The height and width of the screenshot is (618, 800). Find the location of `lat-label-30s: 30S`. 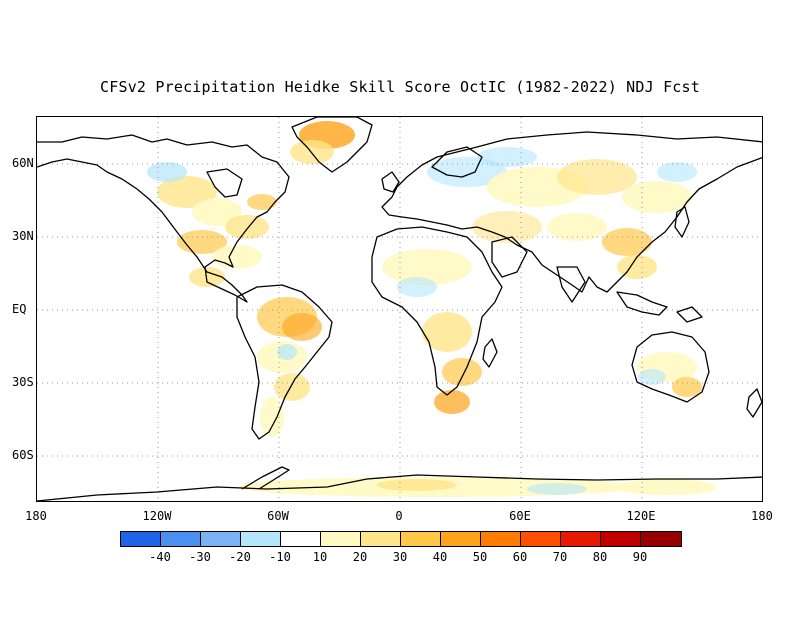

lat-label-30s: 30S is located at coordinates (23, 382).